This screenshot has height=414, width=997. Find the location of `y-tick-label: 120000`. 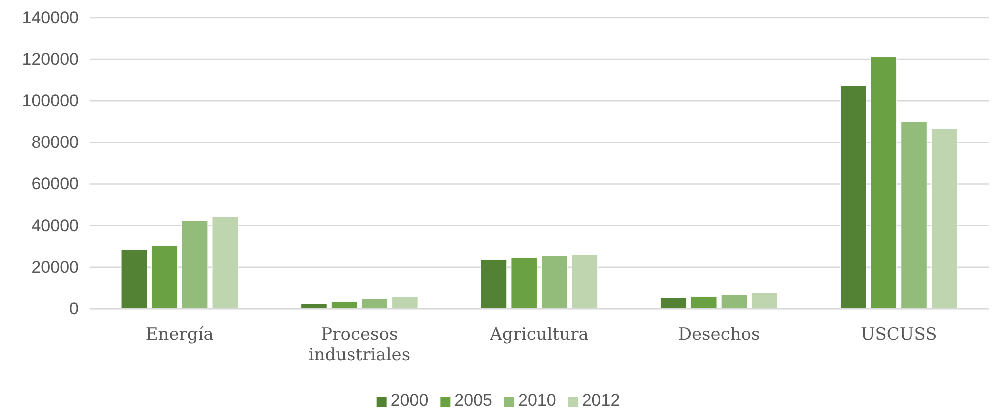

y-tick-label: 120000 is located at coordinates (50, 60).